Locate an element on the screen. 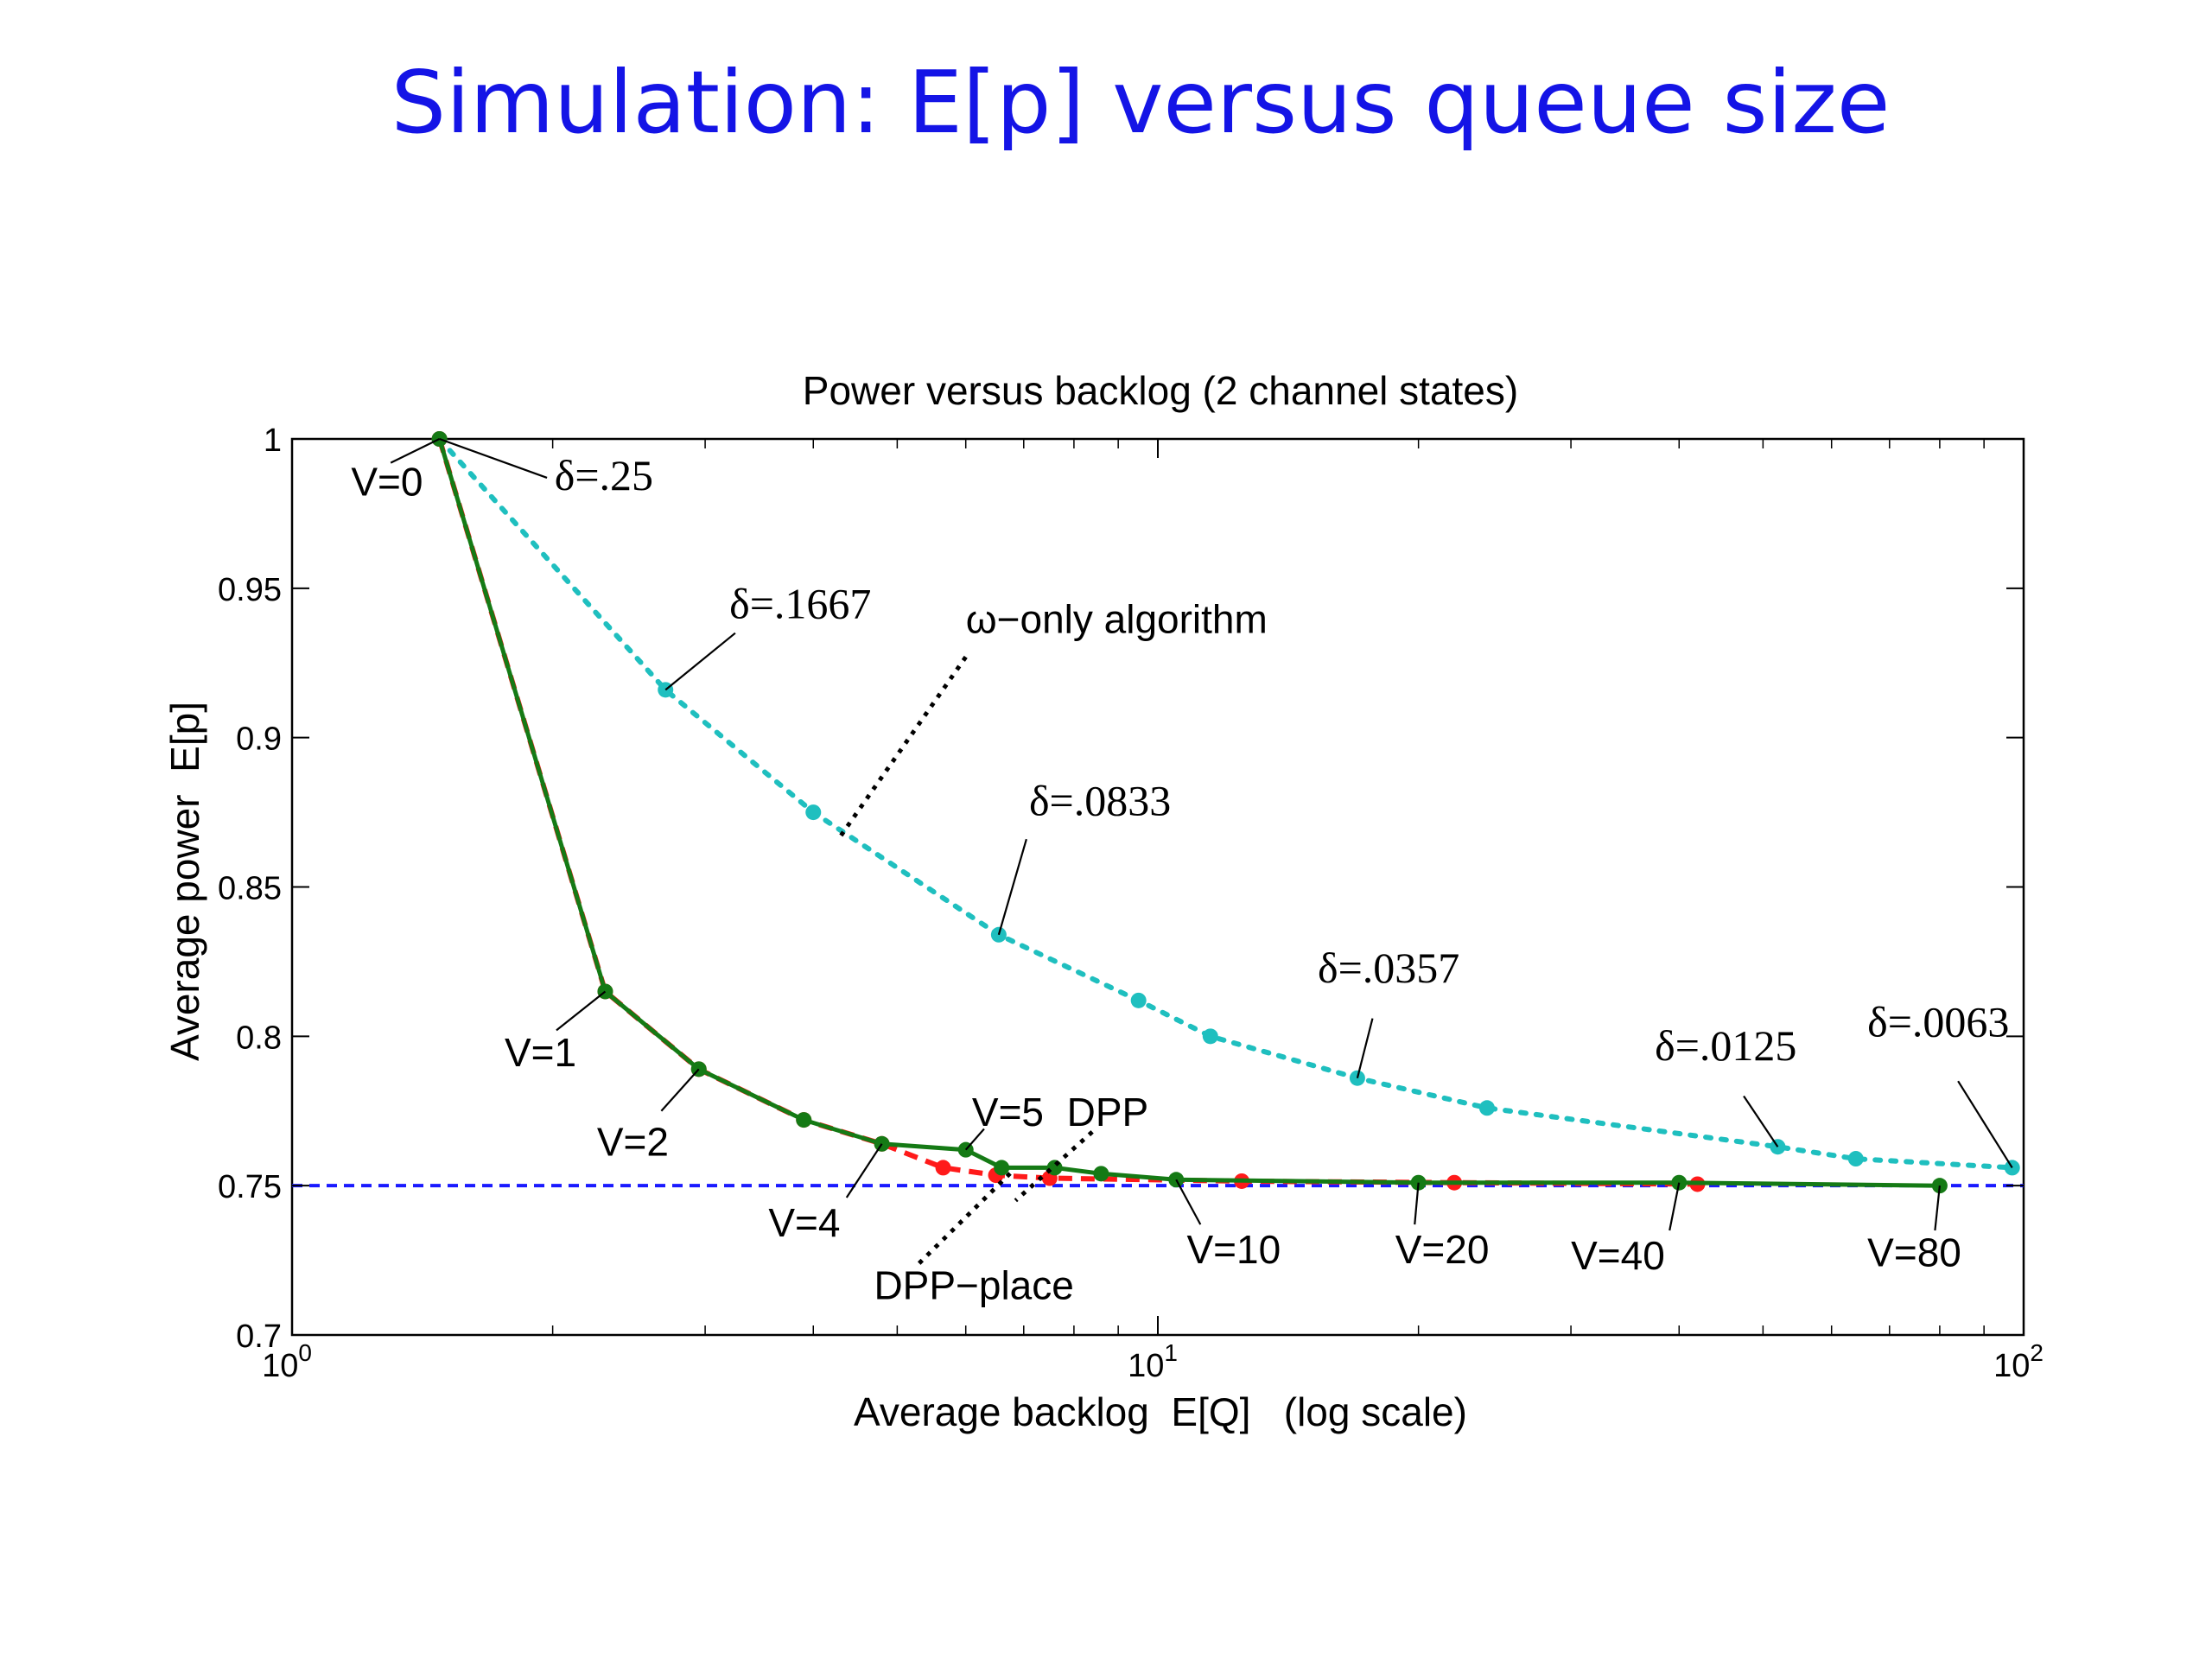 This screenshot has height=1659, width=2212. chart-title: Power versus backlog (2 channel states) is located at coordinates (1160, 390).